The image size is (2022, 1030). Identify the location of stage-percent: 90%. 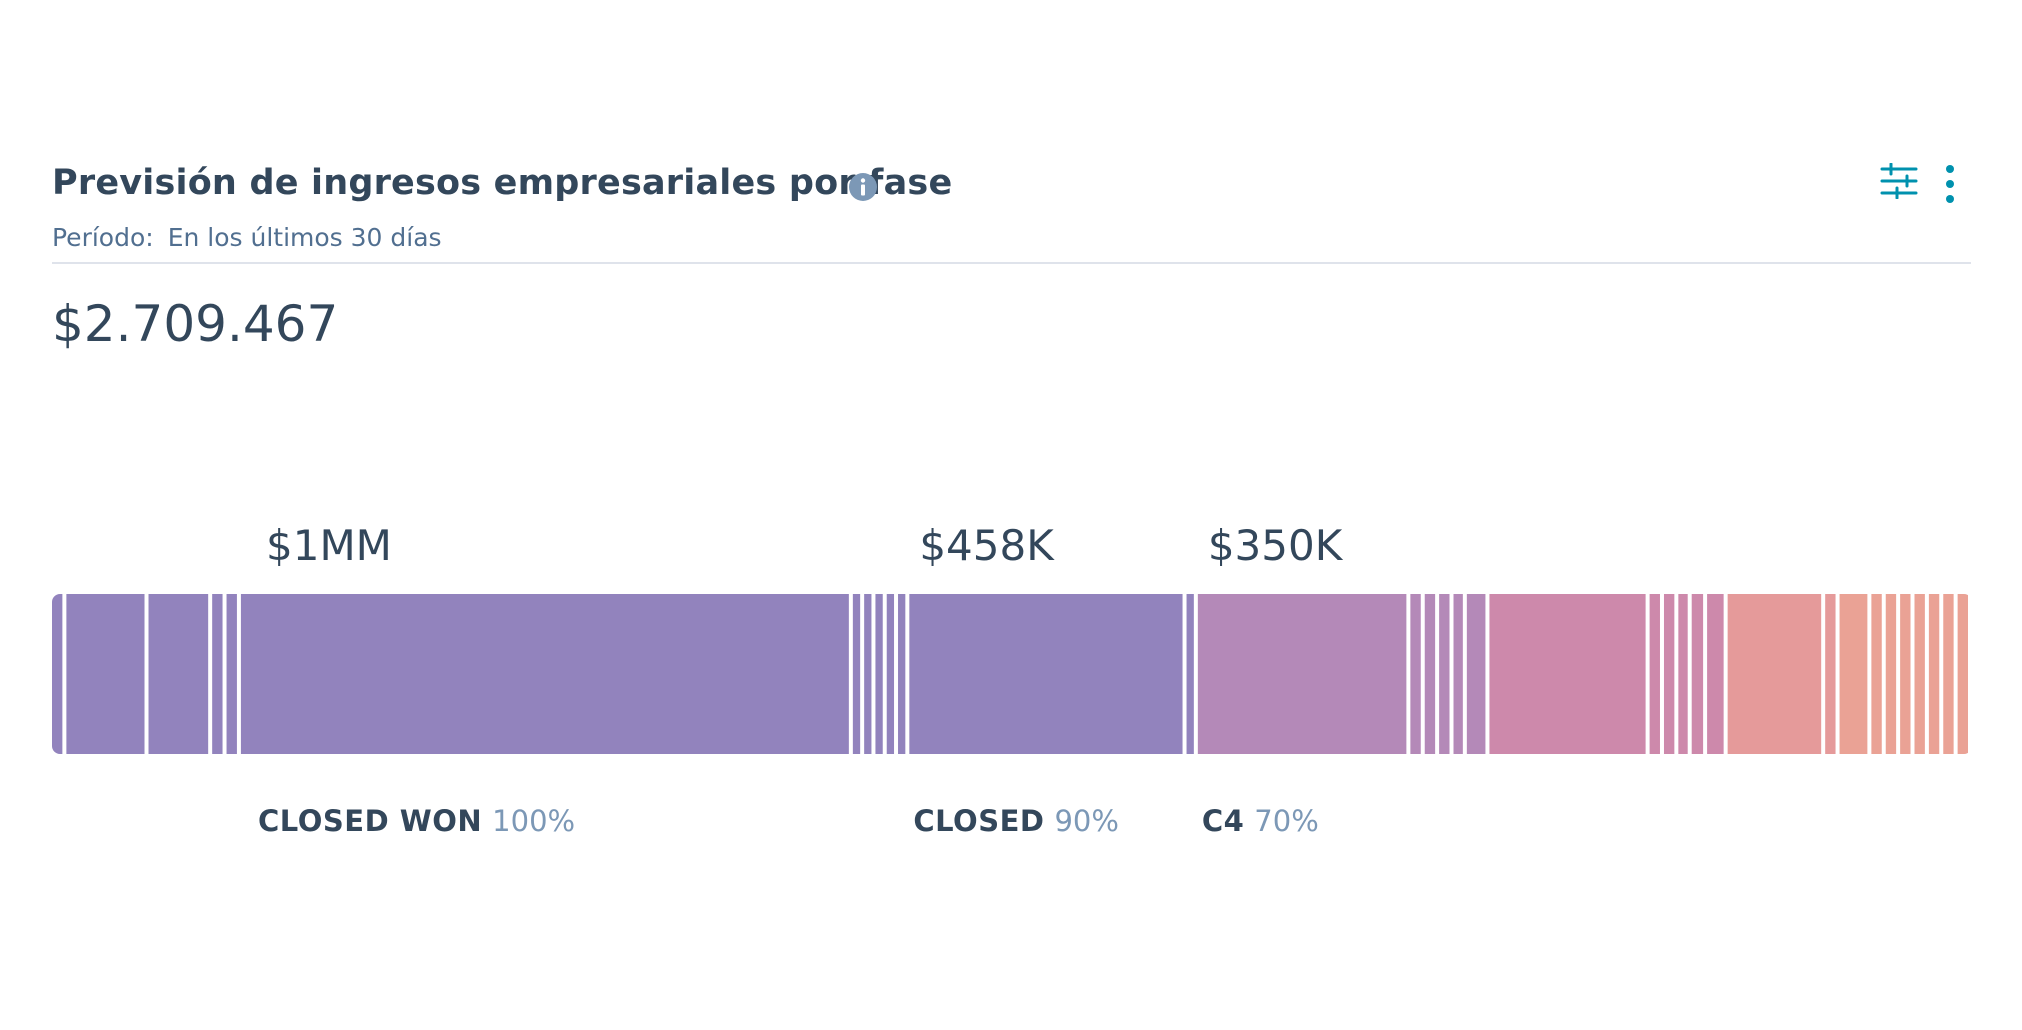
(1086, 821).